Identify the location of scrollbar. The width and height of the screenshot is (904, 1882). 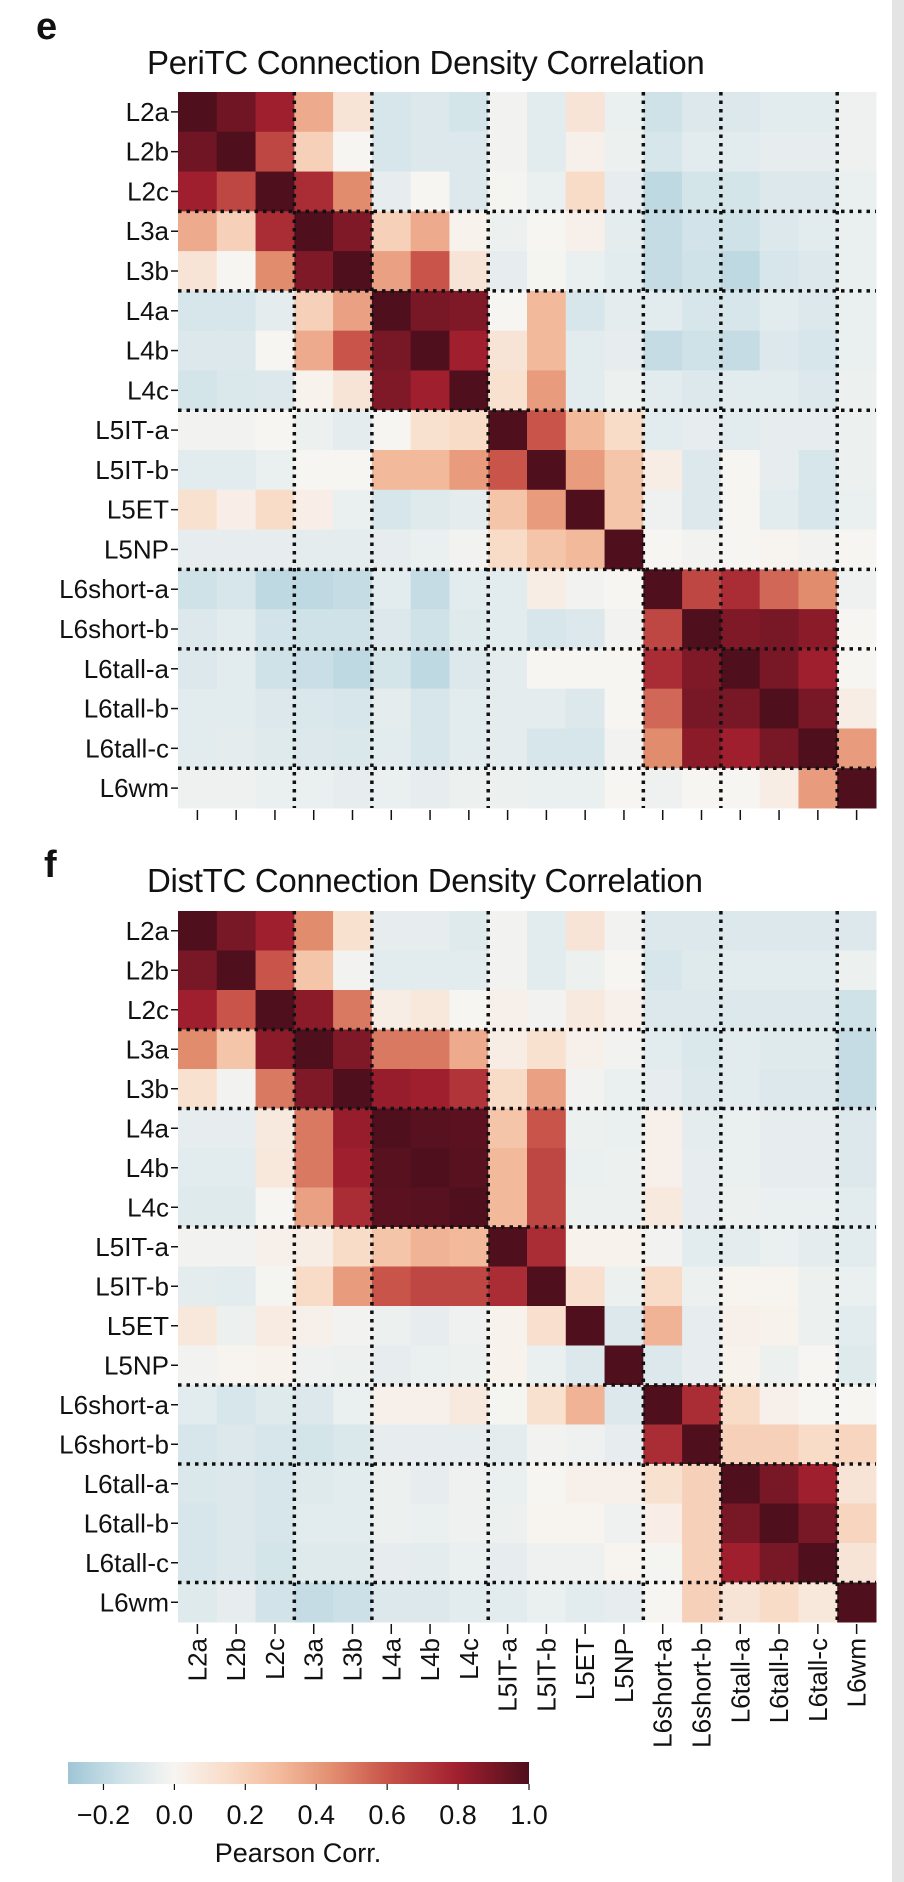
(898, 941).